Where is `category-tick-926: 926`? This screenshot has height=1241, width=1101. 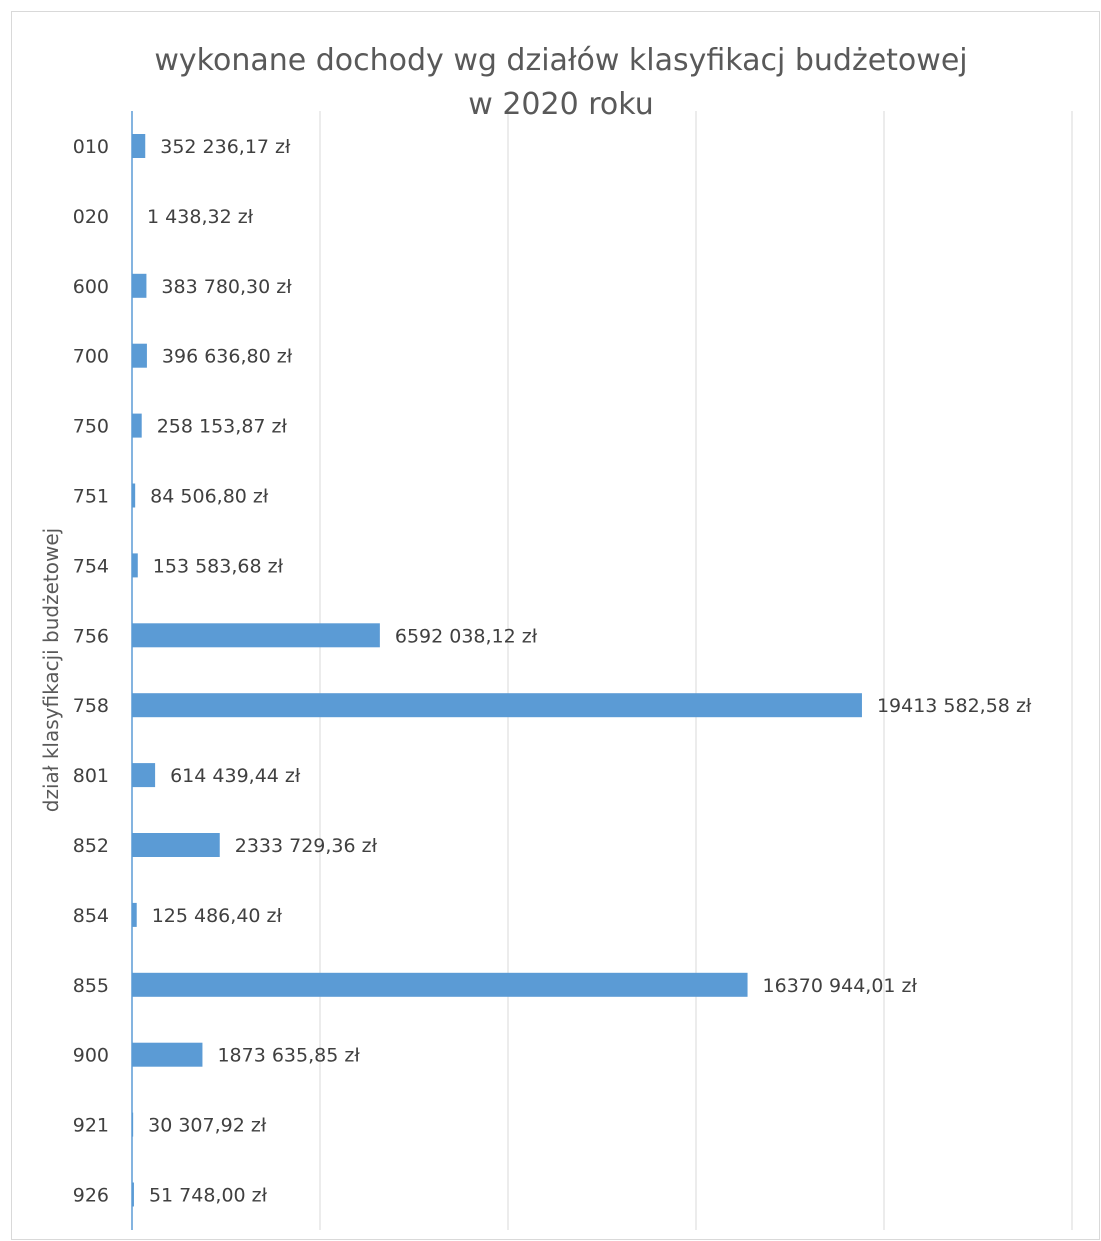
category-tick-926: 926 is located at coordinates (91, 1196).